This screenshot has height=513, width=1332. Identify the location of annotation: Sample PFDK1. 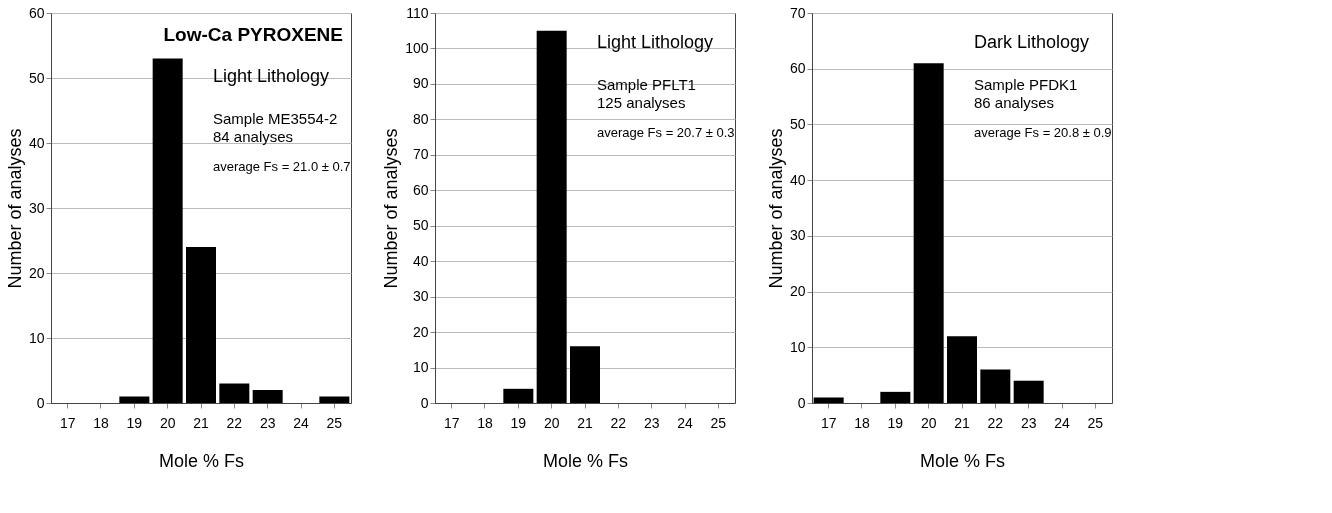
(1026, 84).